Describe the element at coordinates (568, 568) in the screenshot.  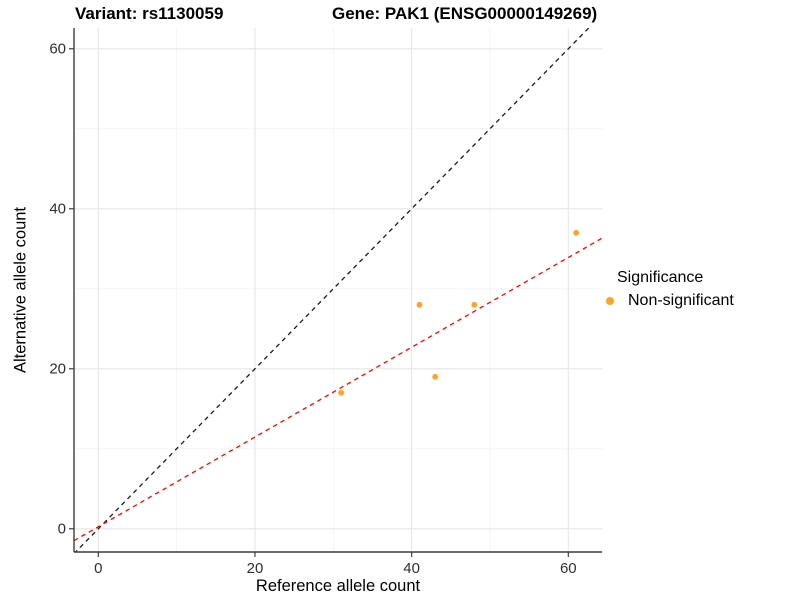
I see `x-tick-label: 60` at that location.